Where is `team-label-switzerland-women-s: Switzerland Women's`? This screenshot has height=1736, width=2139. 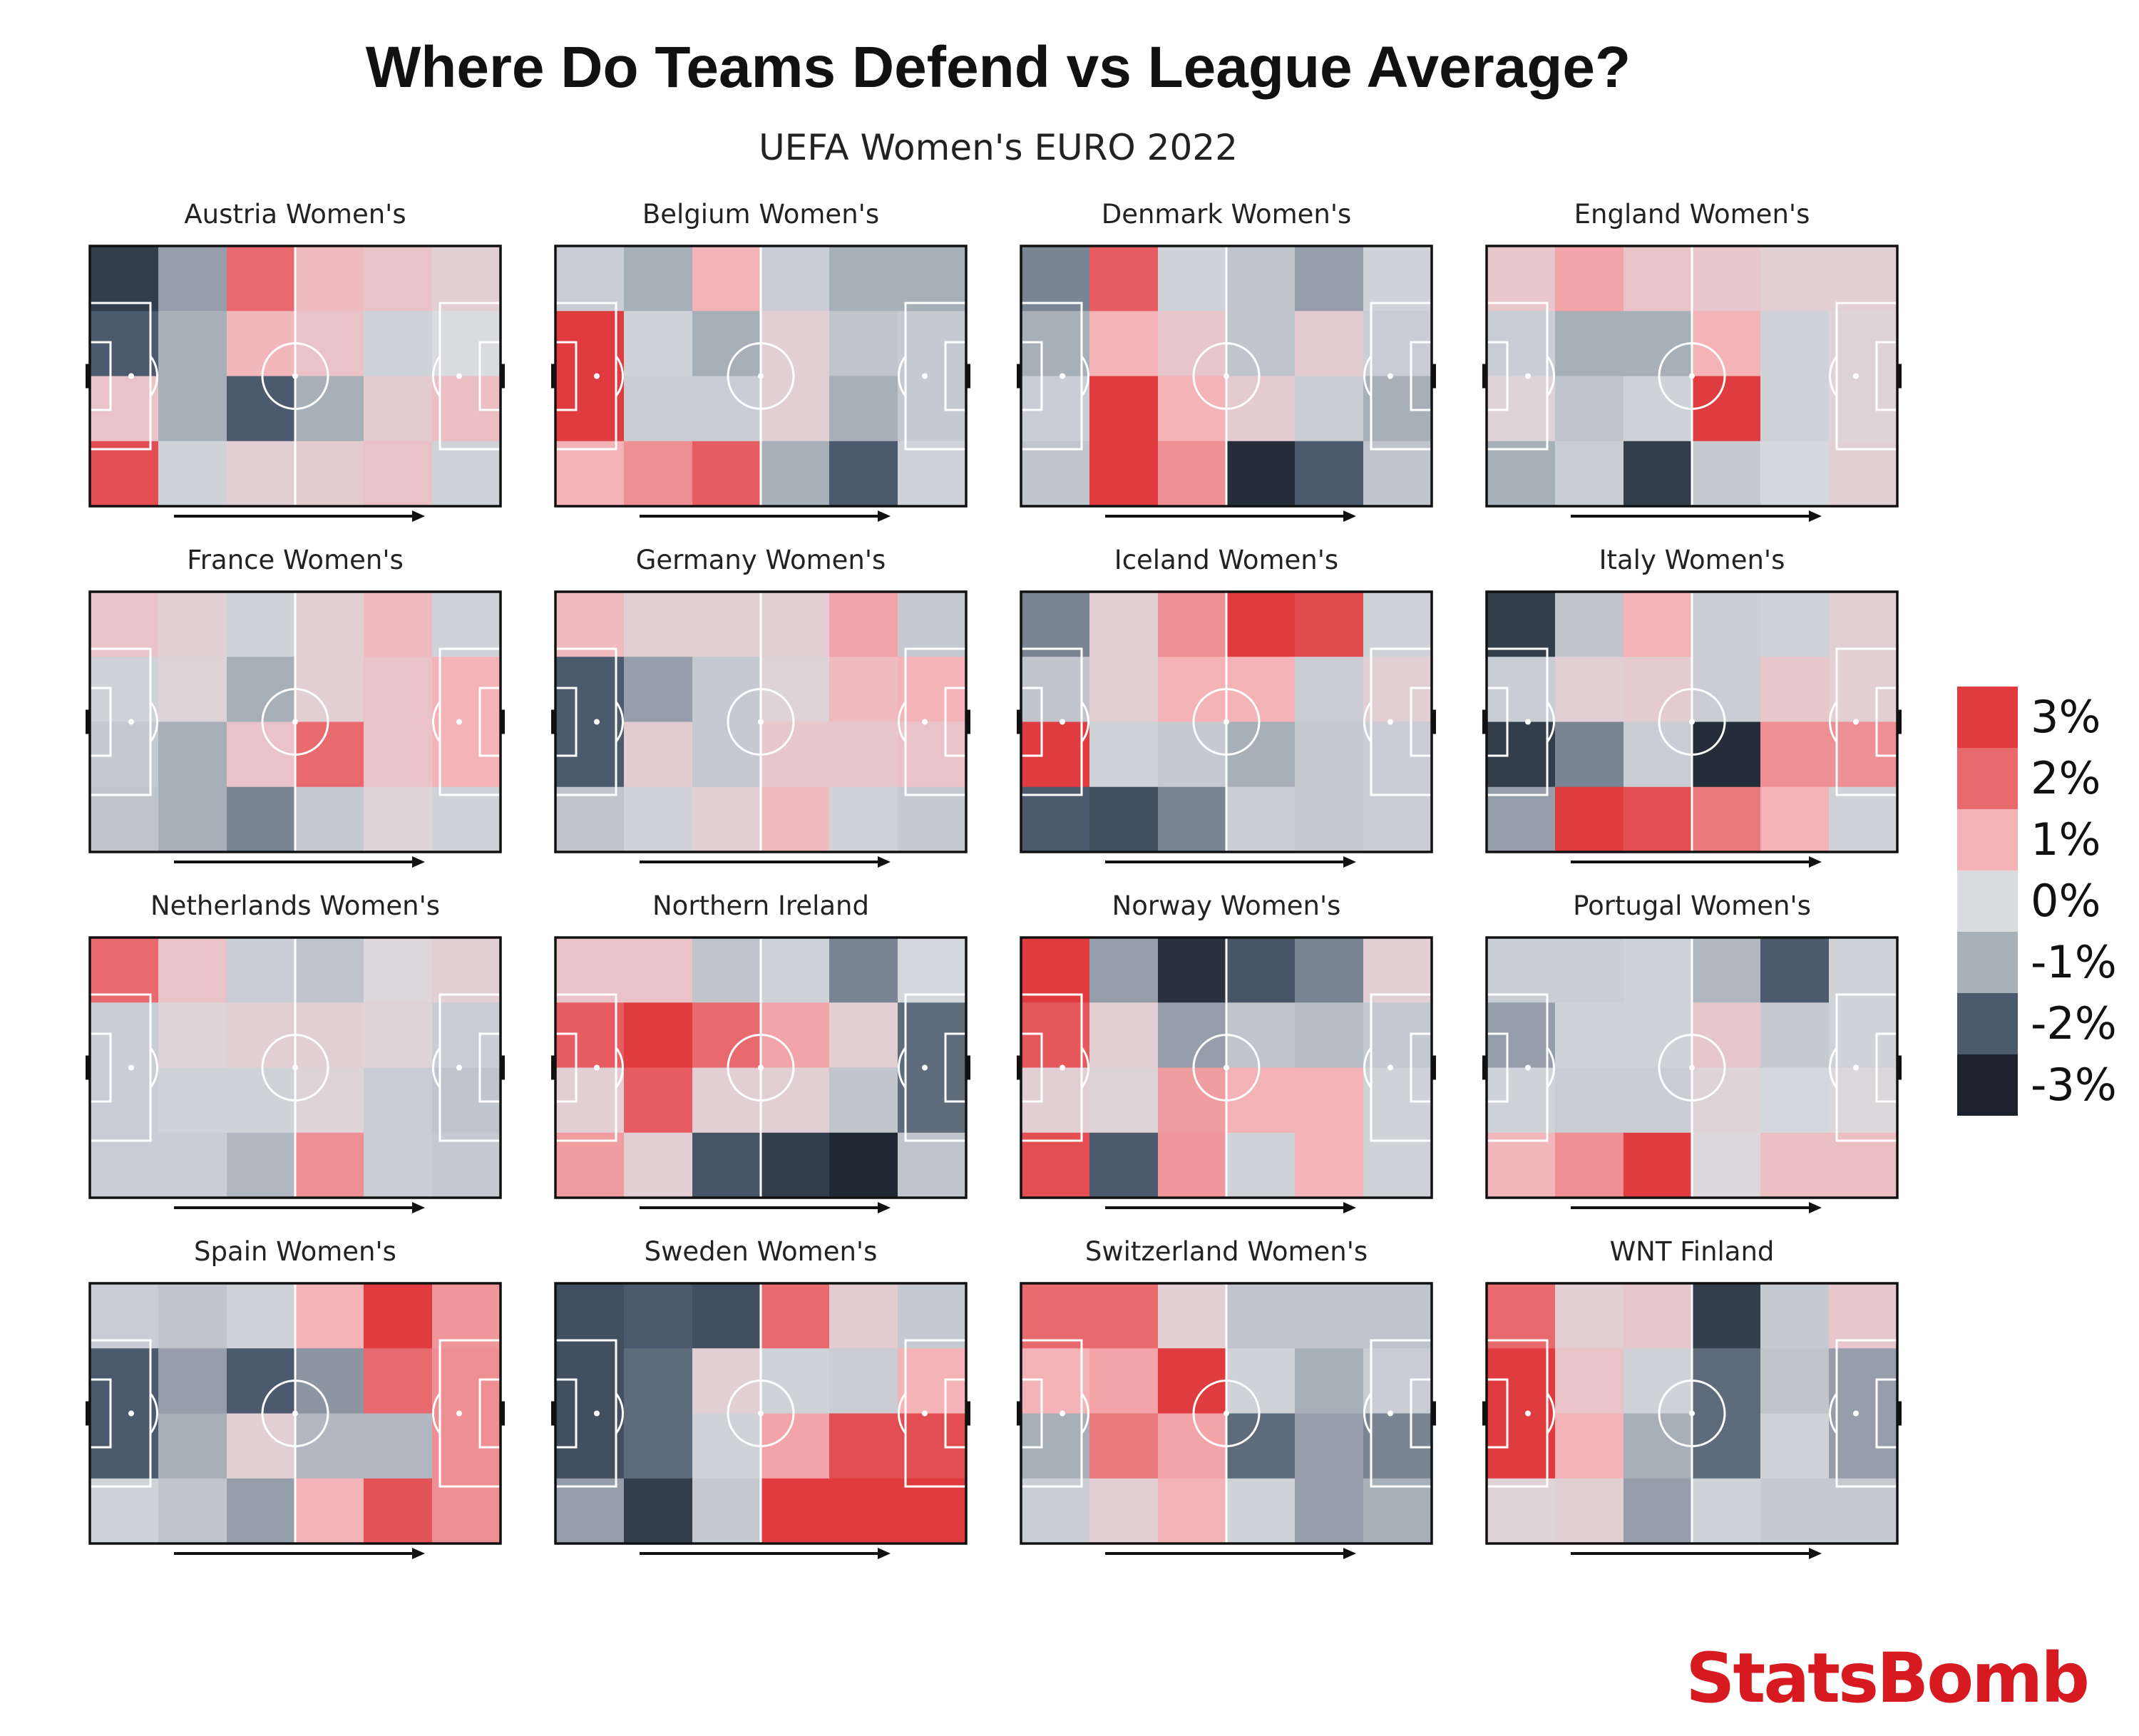 team-label-switzerland-women-s: Switzerland Women's is located at coordinates (1226, 1252).